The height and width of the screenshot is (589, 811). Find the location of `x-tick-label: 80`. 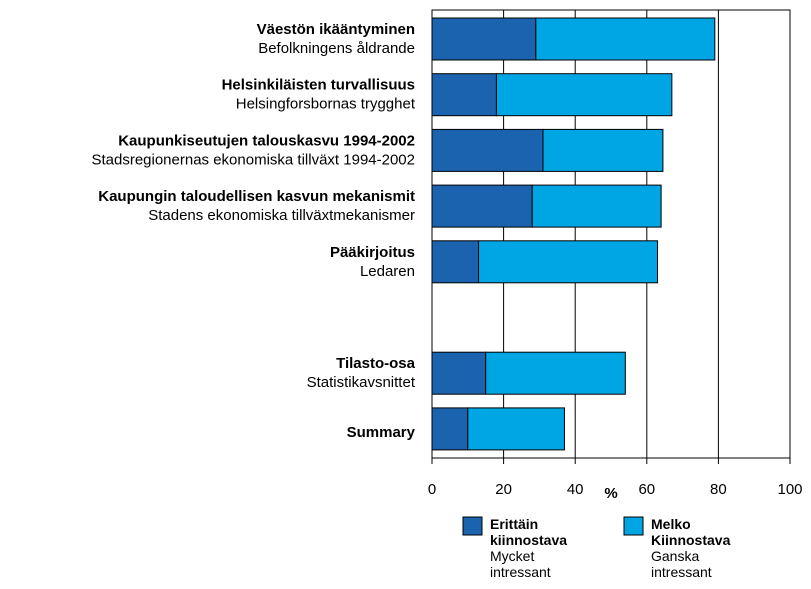

x-tick-label: 80 is located at coordinates (718, 489).